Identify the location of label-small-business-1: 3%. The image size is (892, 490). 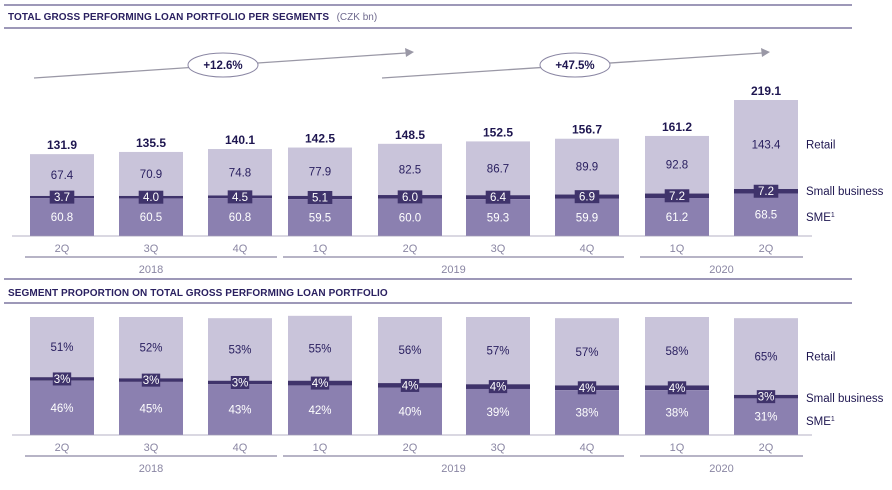
(151, 381).